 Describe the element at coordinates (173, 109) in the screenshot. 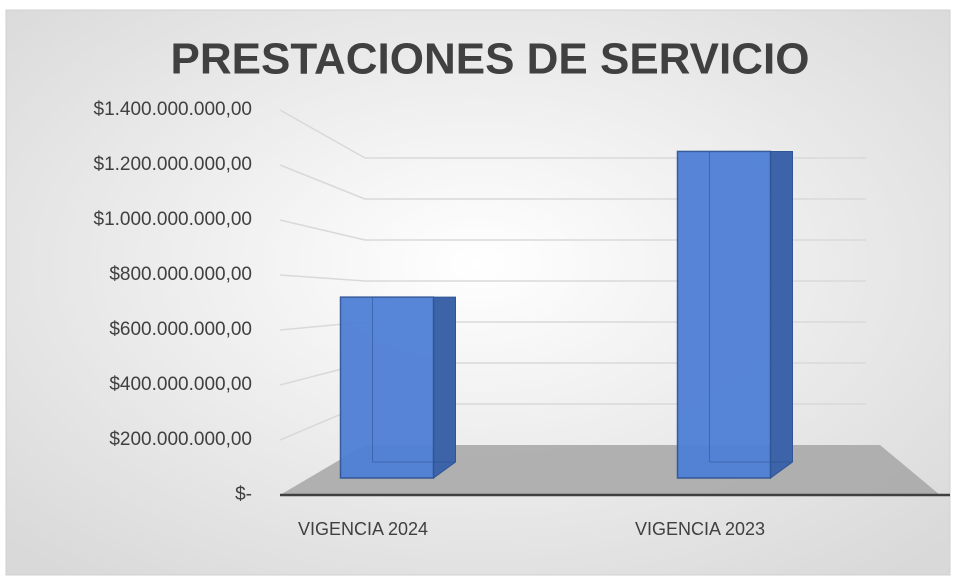

I see `y-tick-label: $1.400.000.000,00` at that location.